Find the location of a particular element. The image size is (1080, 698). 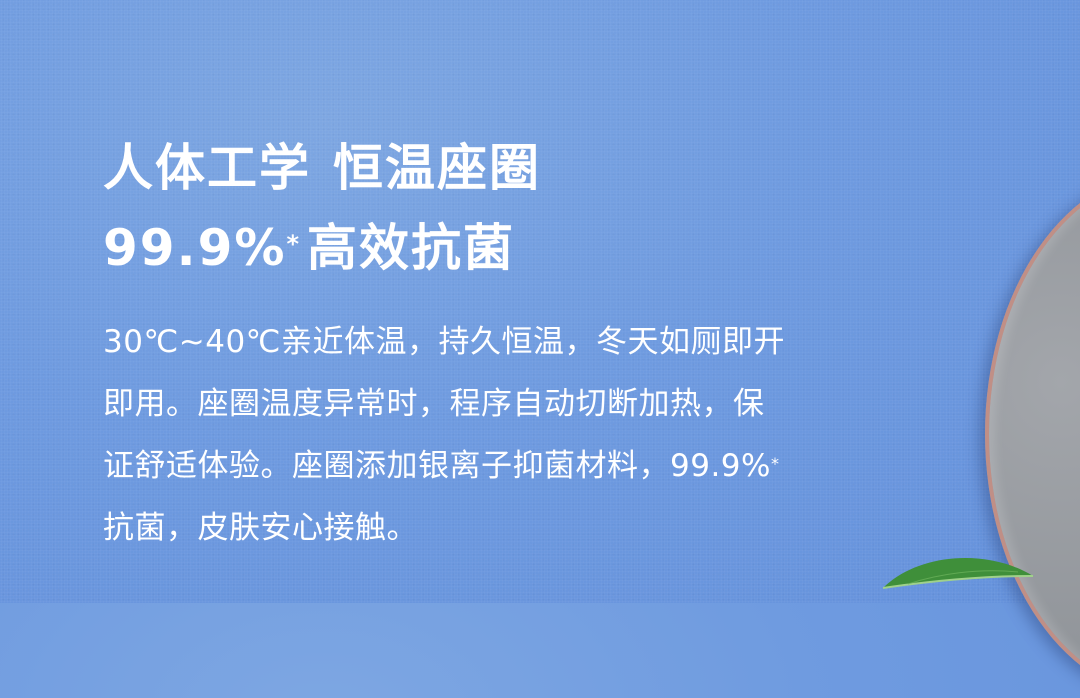

headline-footnote-mark: * is located at coordinates (294, 244).